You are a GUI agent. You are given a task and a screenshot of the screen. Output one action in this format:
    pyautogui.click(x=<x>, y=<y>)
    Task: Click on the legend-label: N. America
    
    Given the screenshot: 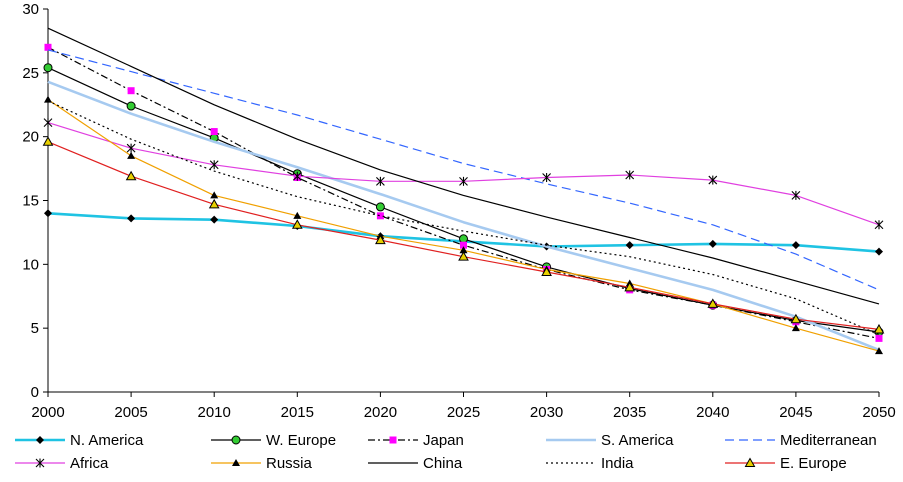 What is the action you would take?
    pyautogui.click(x=107, y=440)
    